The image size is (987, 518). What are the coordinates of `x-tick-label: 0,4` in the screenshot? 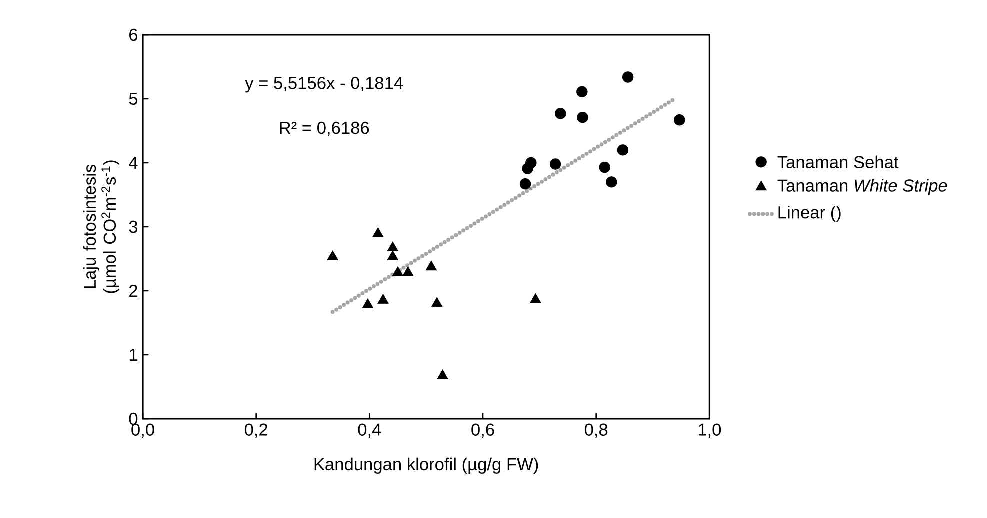 It's located at (370, 431).